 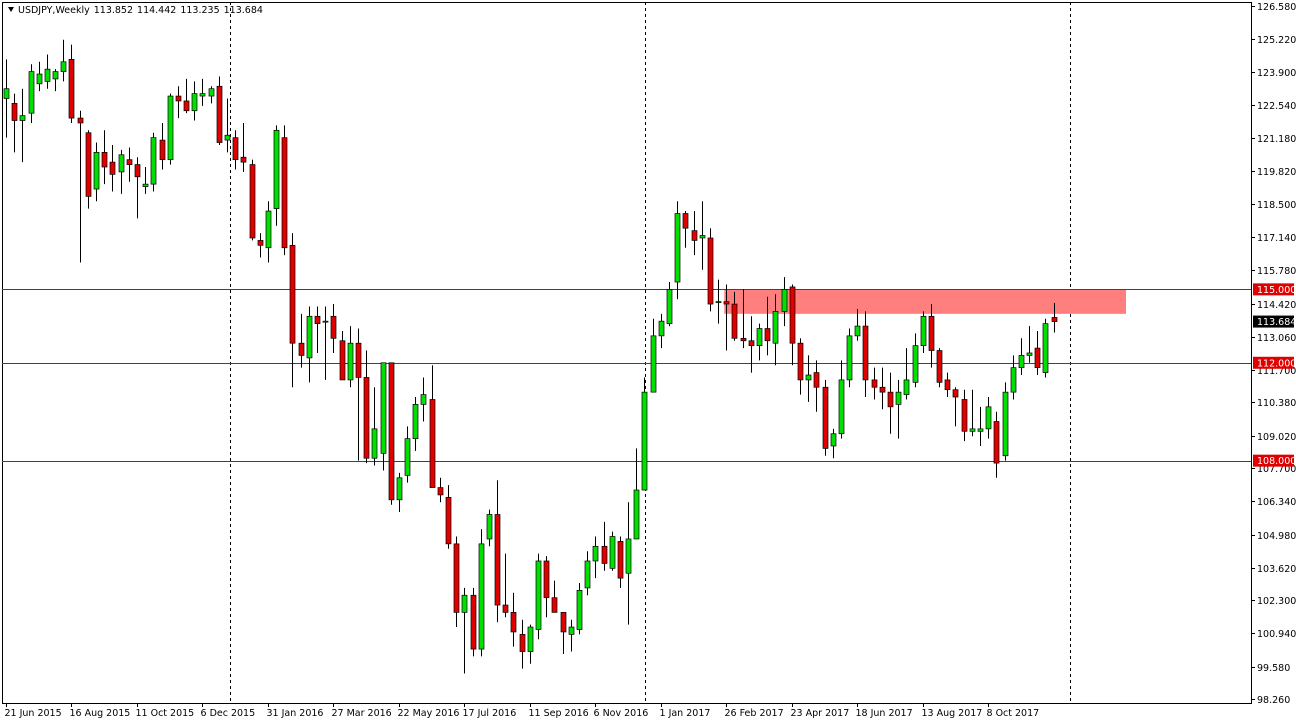 I want to click on time-axis-label: 23 Apr 2017, so click(x=820, y=713).